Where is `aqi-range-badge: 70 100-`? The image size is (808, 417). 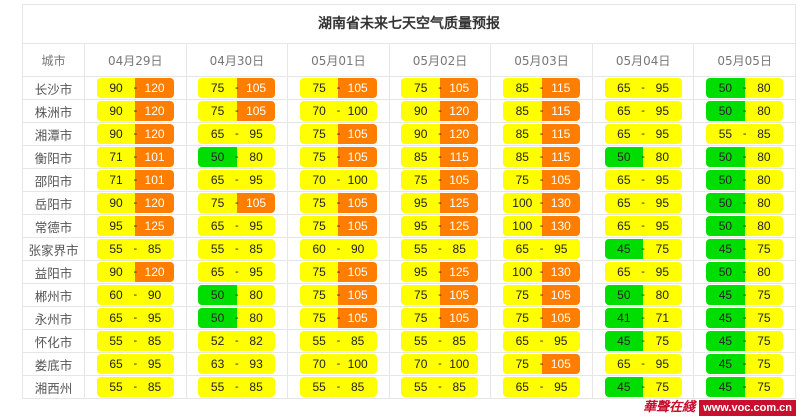
aqi-range-badge: 70 100- is located at coordinates (338, 364).